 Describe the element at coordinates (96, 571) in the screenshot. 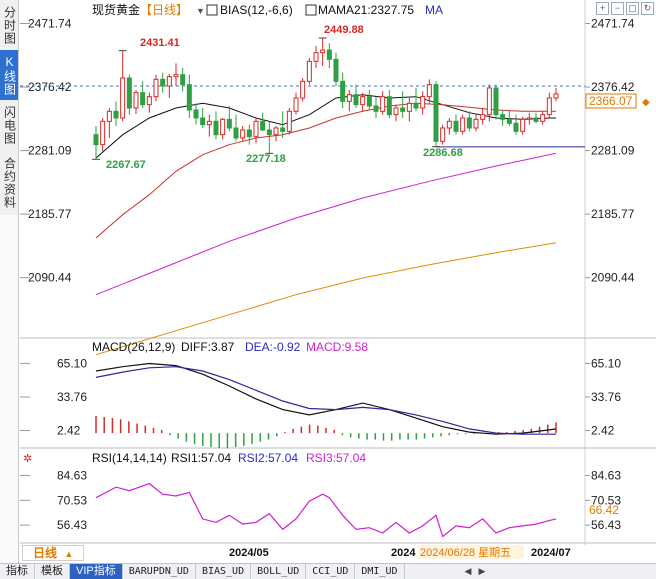

I see `tab-vip-indicators: VIP指标` at that location.